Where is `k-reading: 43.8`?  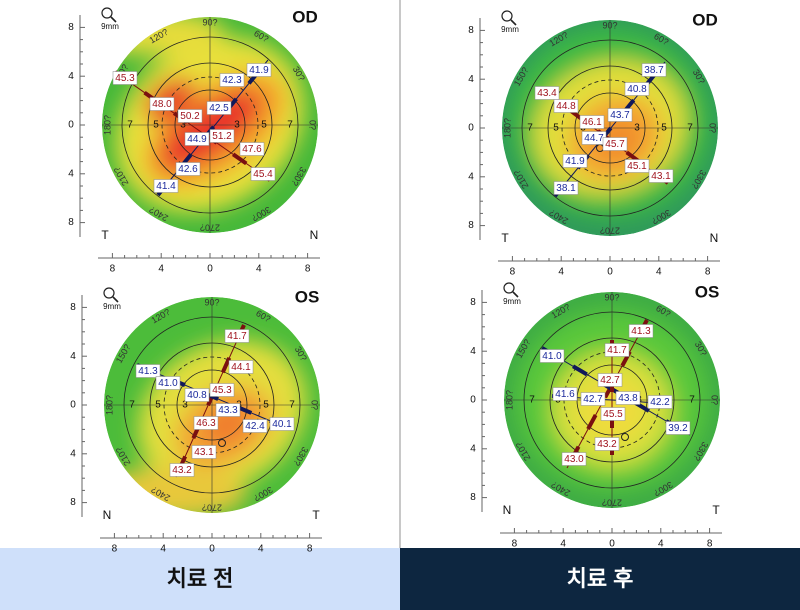
k-reading: 43.8 is located at coordinates (628, 398).